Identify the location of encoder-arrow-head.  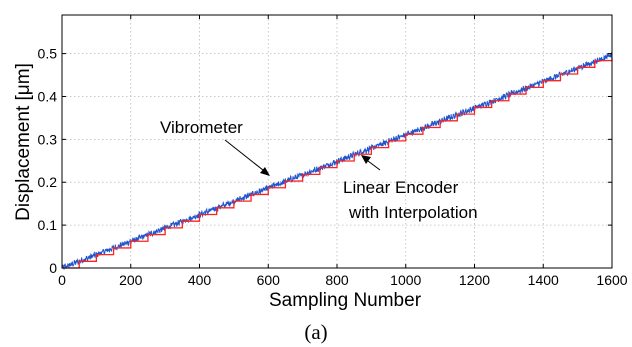
(366, 159).